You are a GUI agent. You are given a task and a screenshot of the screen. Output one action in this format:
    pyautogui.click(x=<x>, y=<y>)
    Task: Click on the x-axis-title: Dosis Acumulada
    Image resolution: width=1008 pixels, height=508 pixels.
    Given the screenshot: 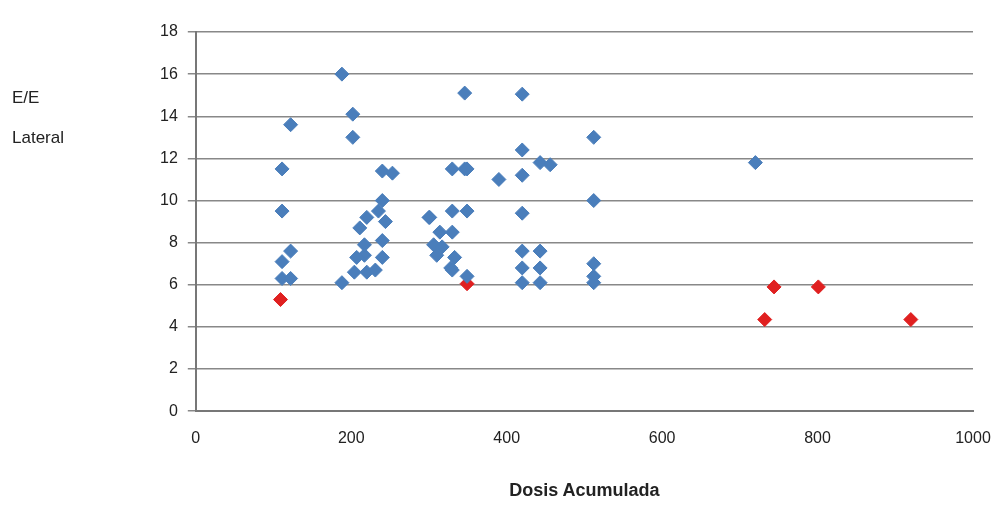 What is the action you would take?
    pyautogui.click(x=585, y=490)
    